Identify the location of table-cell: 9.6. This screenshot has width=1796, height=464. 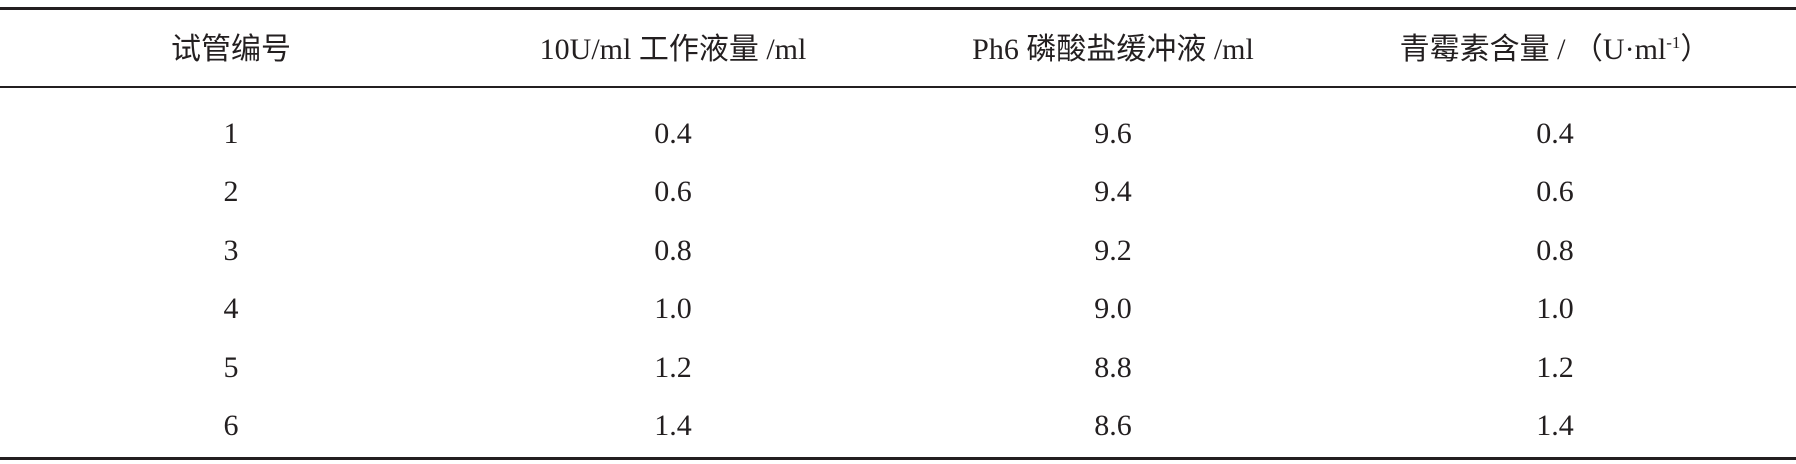
(1113, 133).